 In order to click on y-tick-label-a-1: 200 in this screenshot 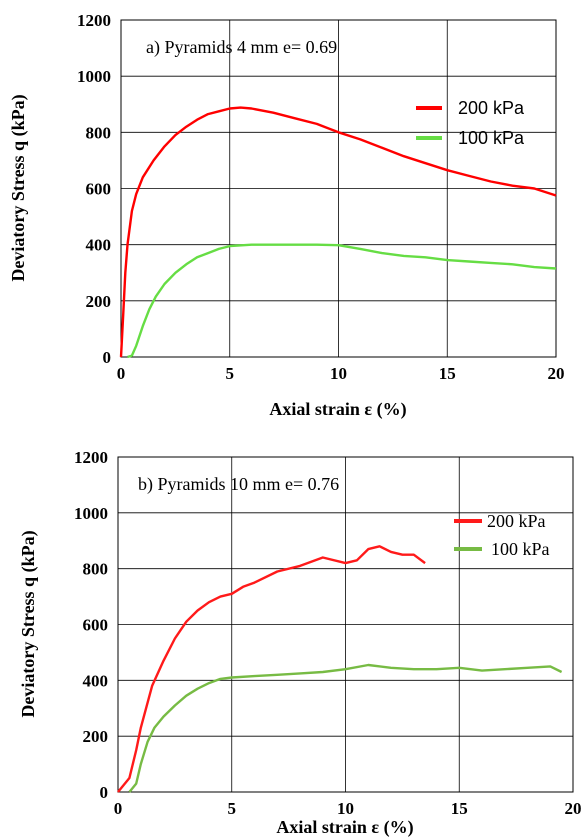, I will do `click(99, 301)`.